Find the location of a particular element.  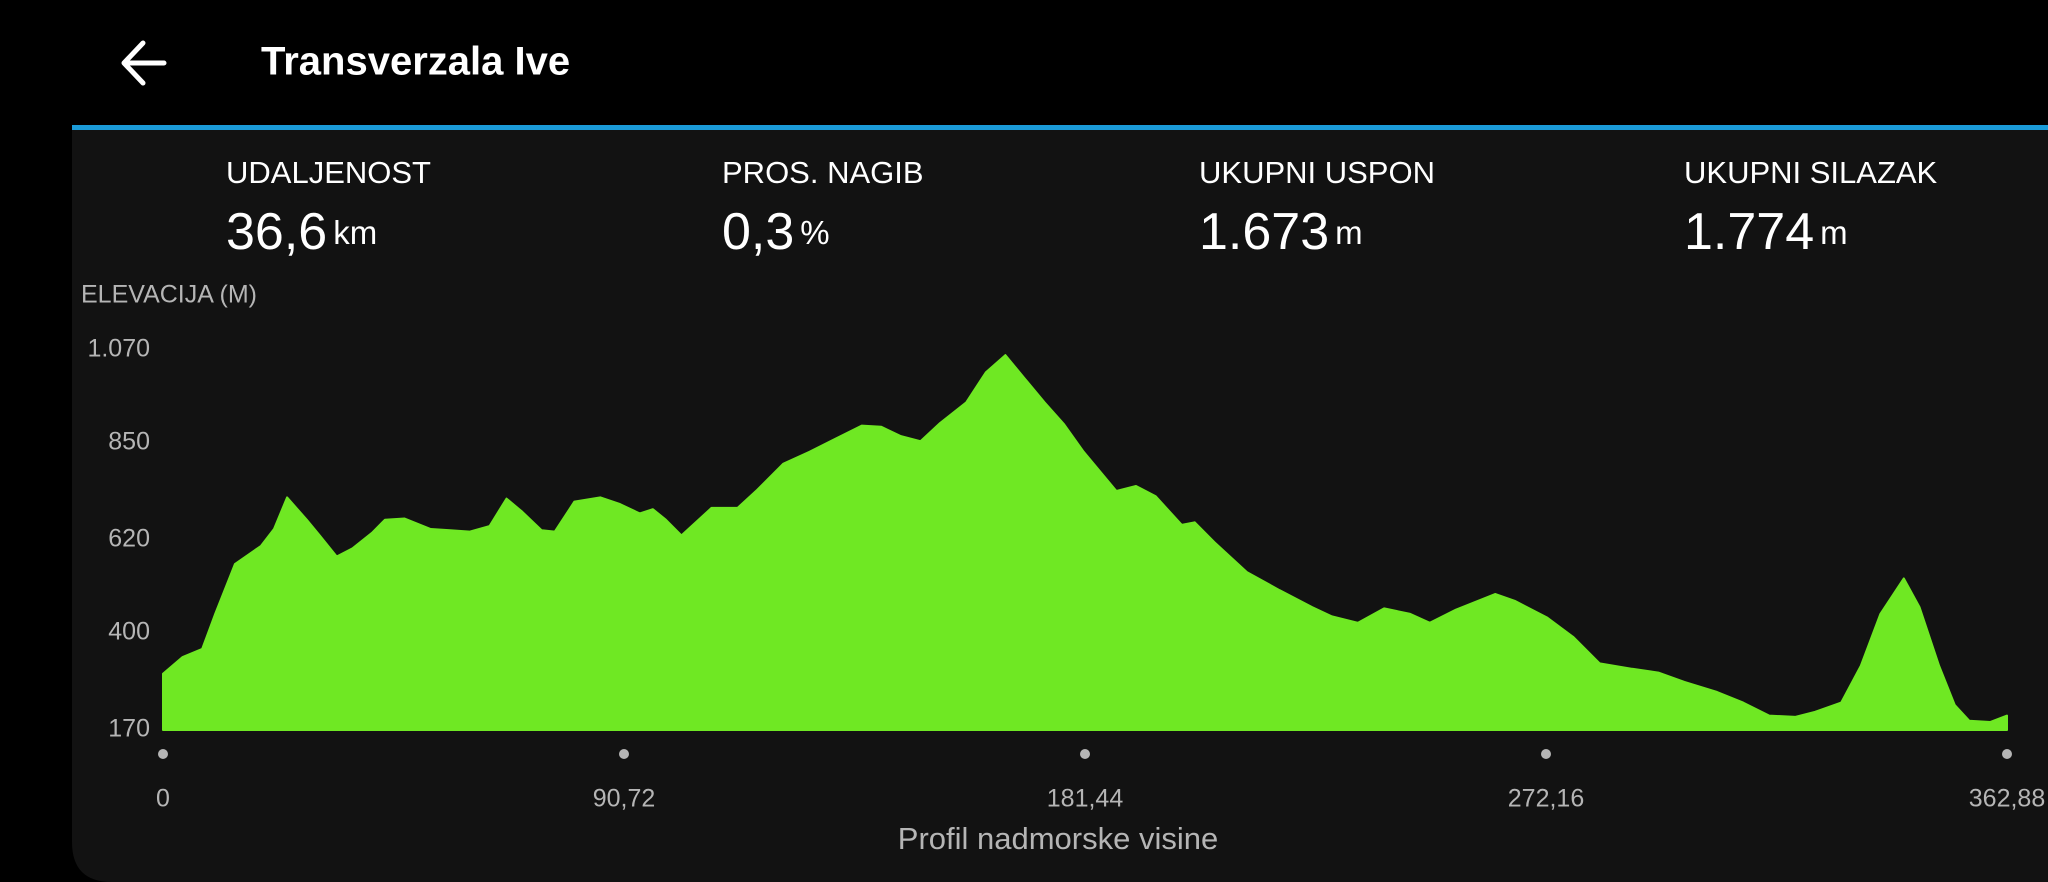

stat-label: UDALJENOST is located at coordinates (328, 172).